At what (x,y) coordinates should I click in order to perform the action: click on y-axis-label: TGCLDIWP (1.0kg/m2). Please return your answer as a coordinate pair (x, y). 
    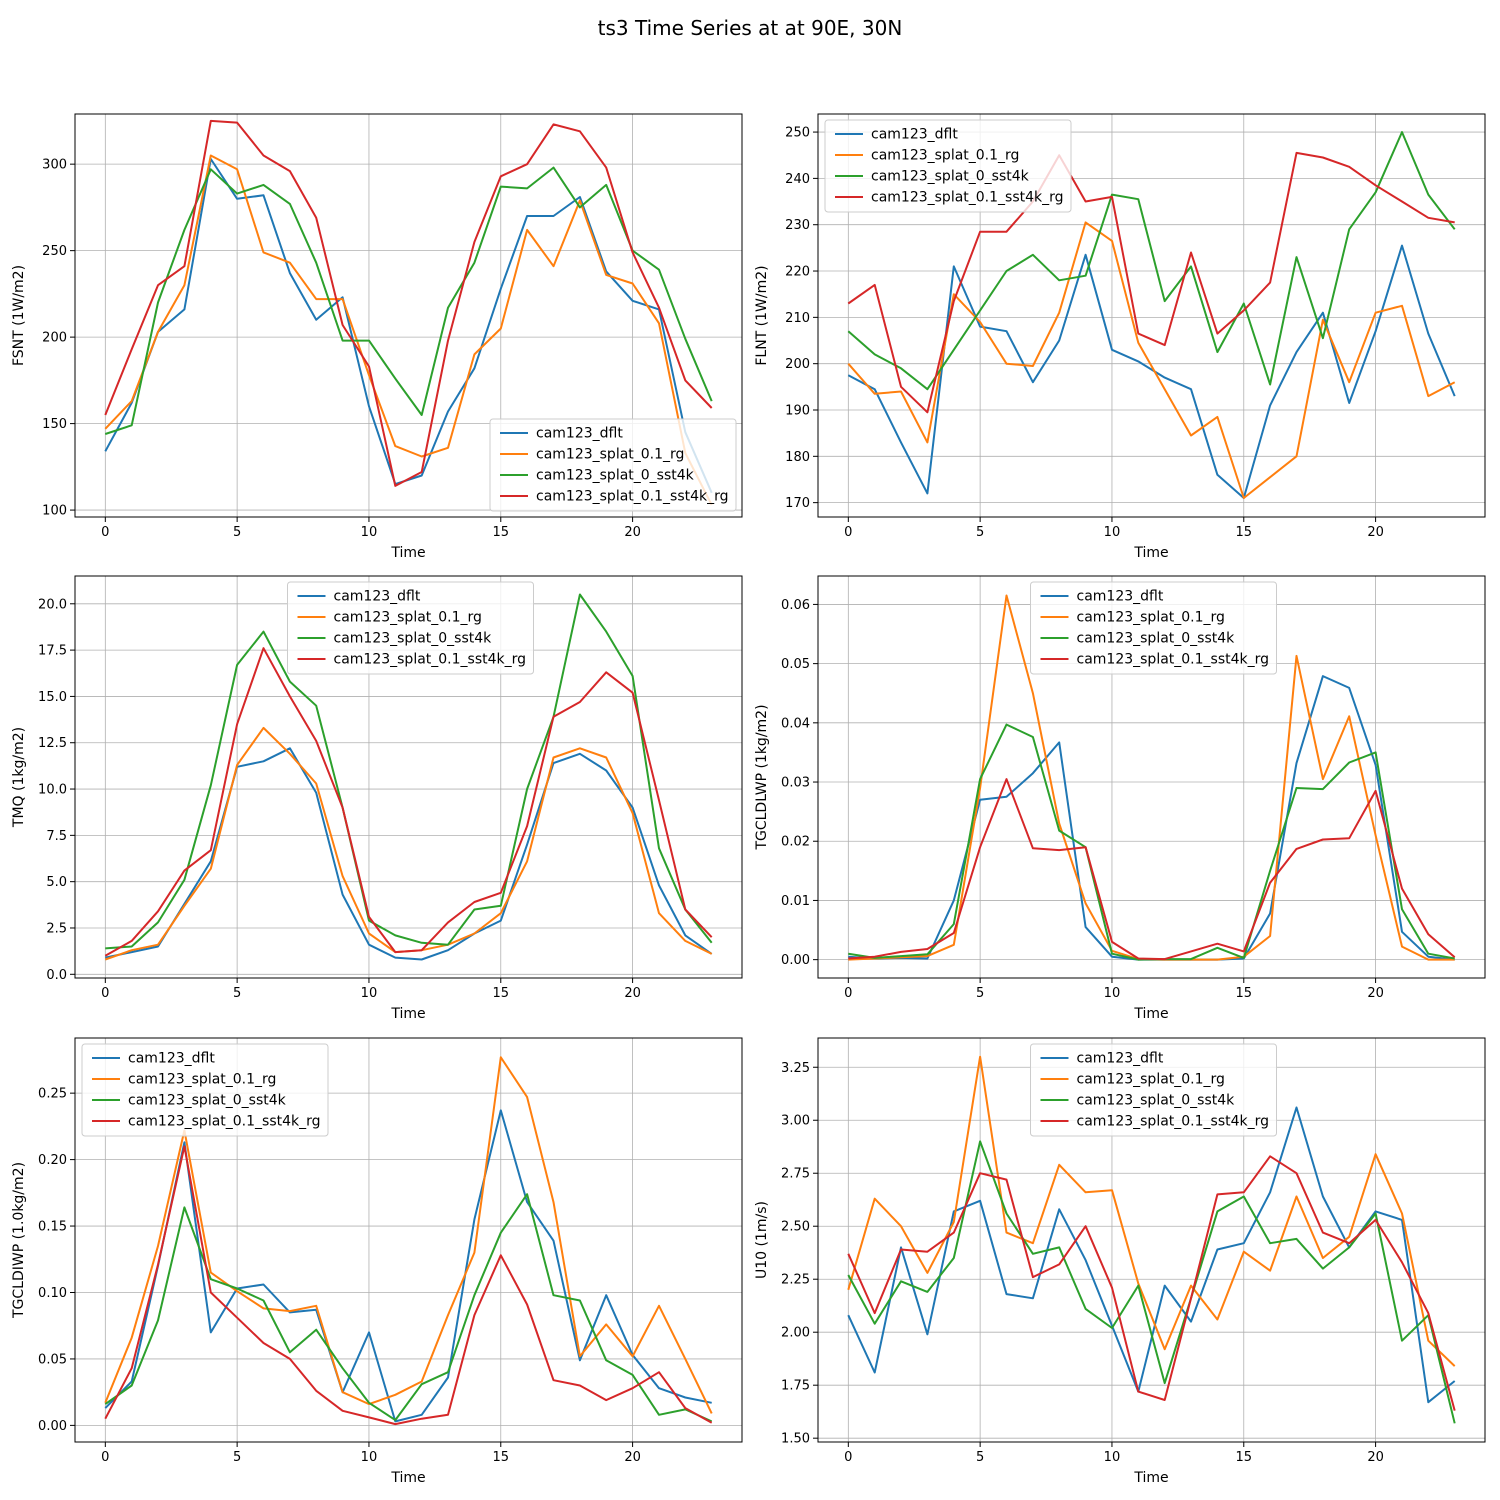
    Looking at the image, I should click on (19, 1240).